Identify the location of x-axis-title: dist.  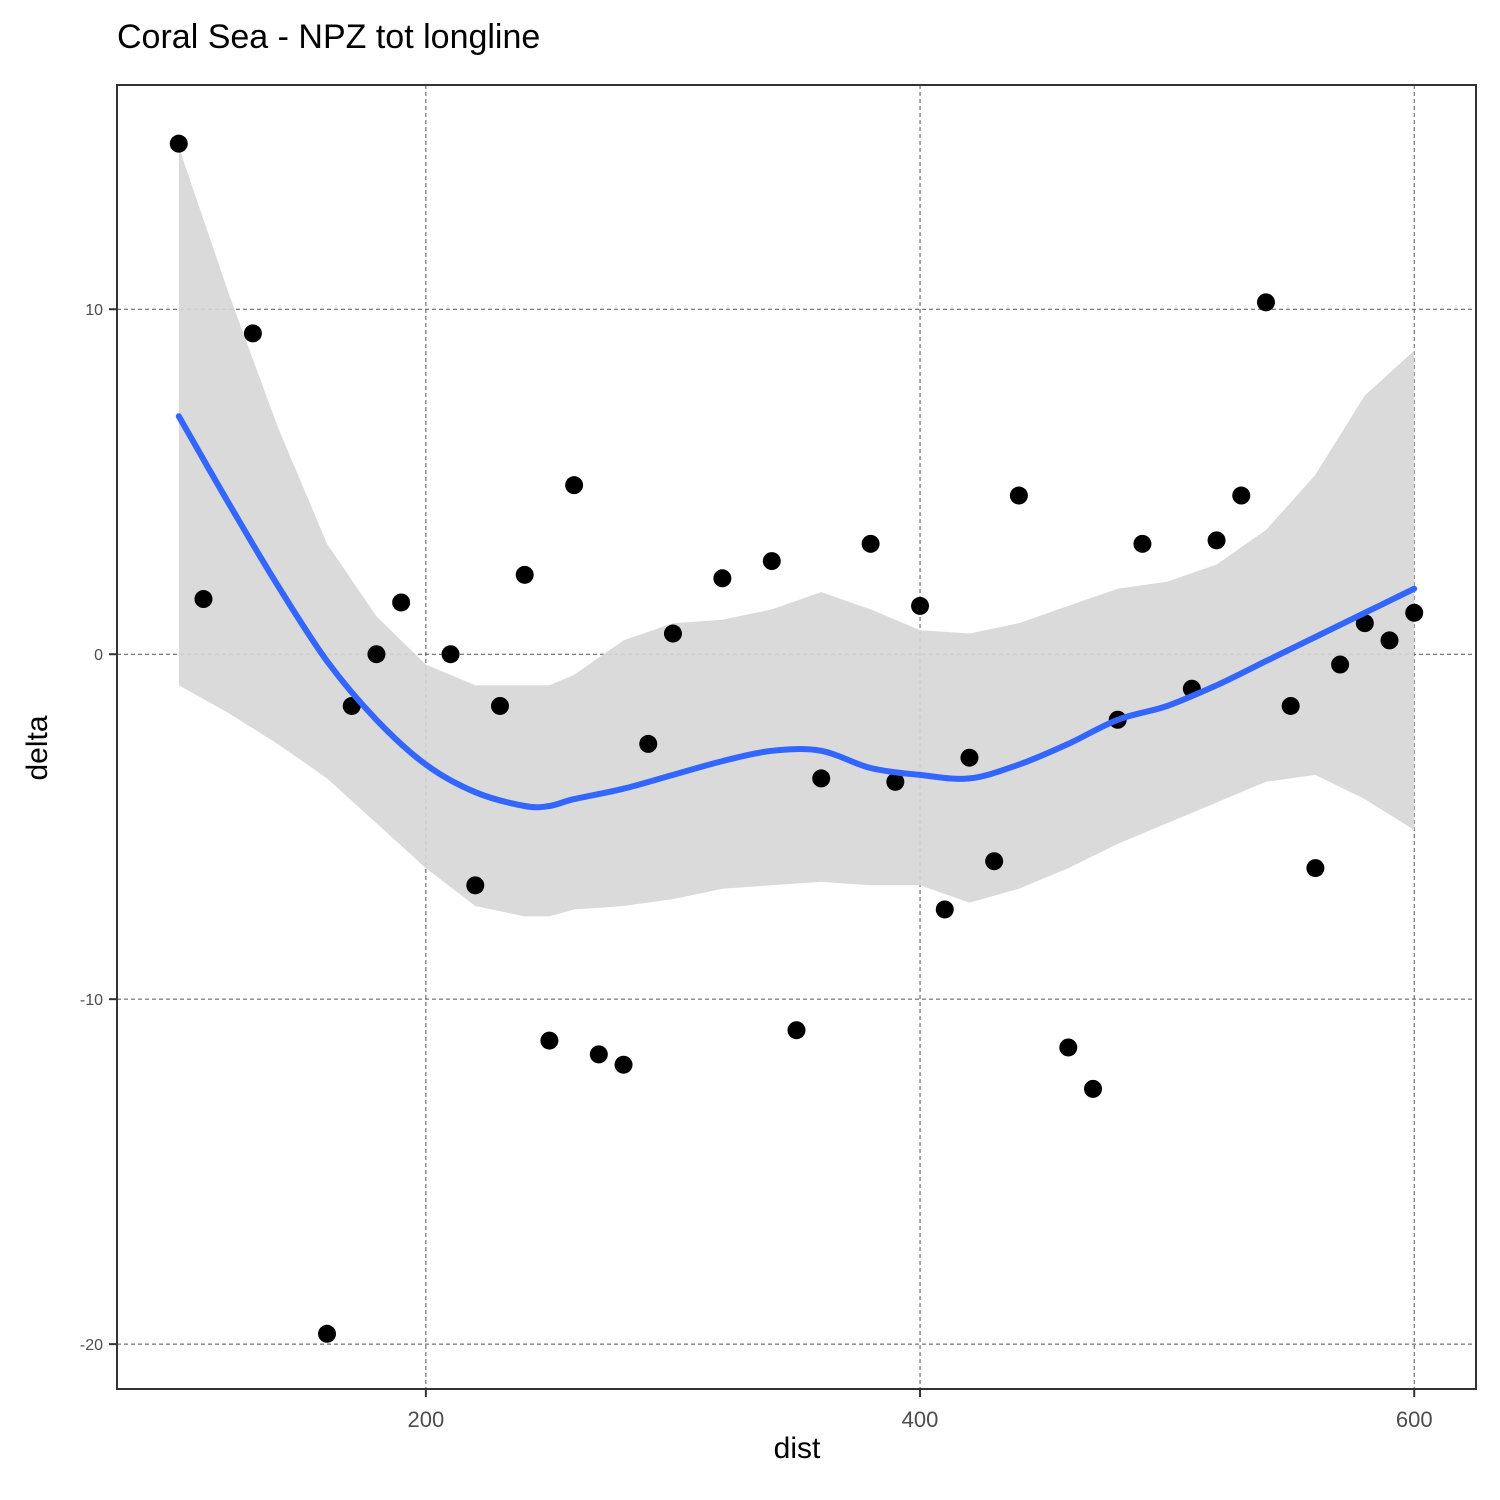
(797, 1448).